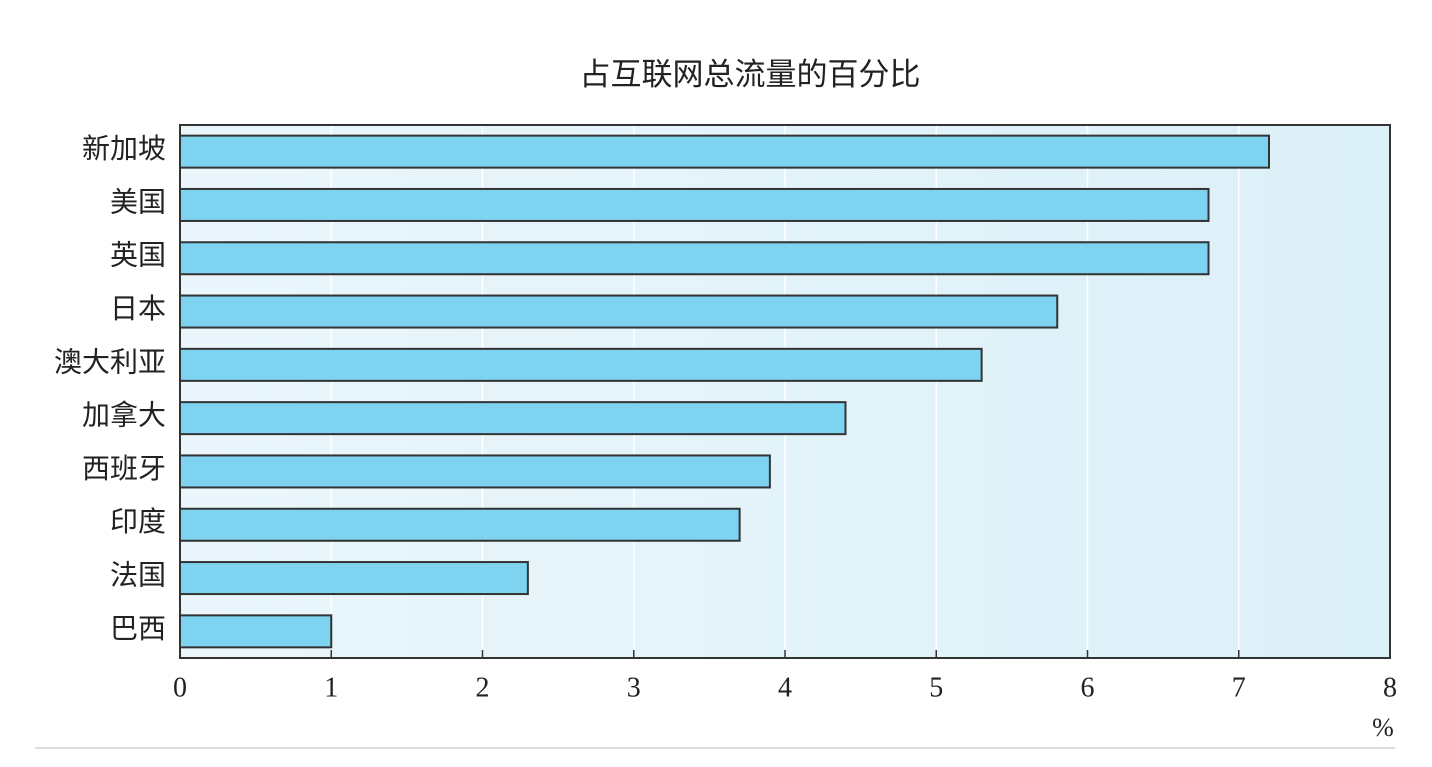  What do you see at coordinates (138, 309) in the screenshot?
I see `y-tick-label: 日本` at bounding box center [138, 309].